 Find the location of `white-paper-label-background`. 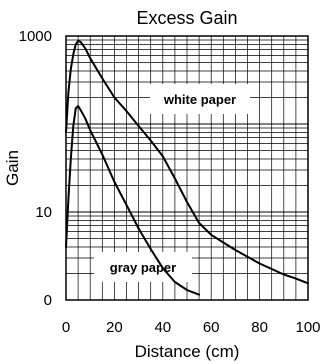

white-paper-label-background is located at coordinates (200, 99).